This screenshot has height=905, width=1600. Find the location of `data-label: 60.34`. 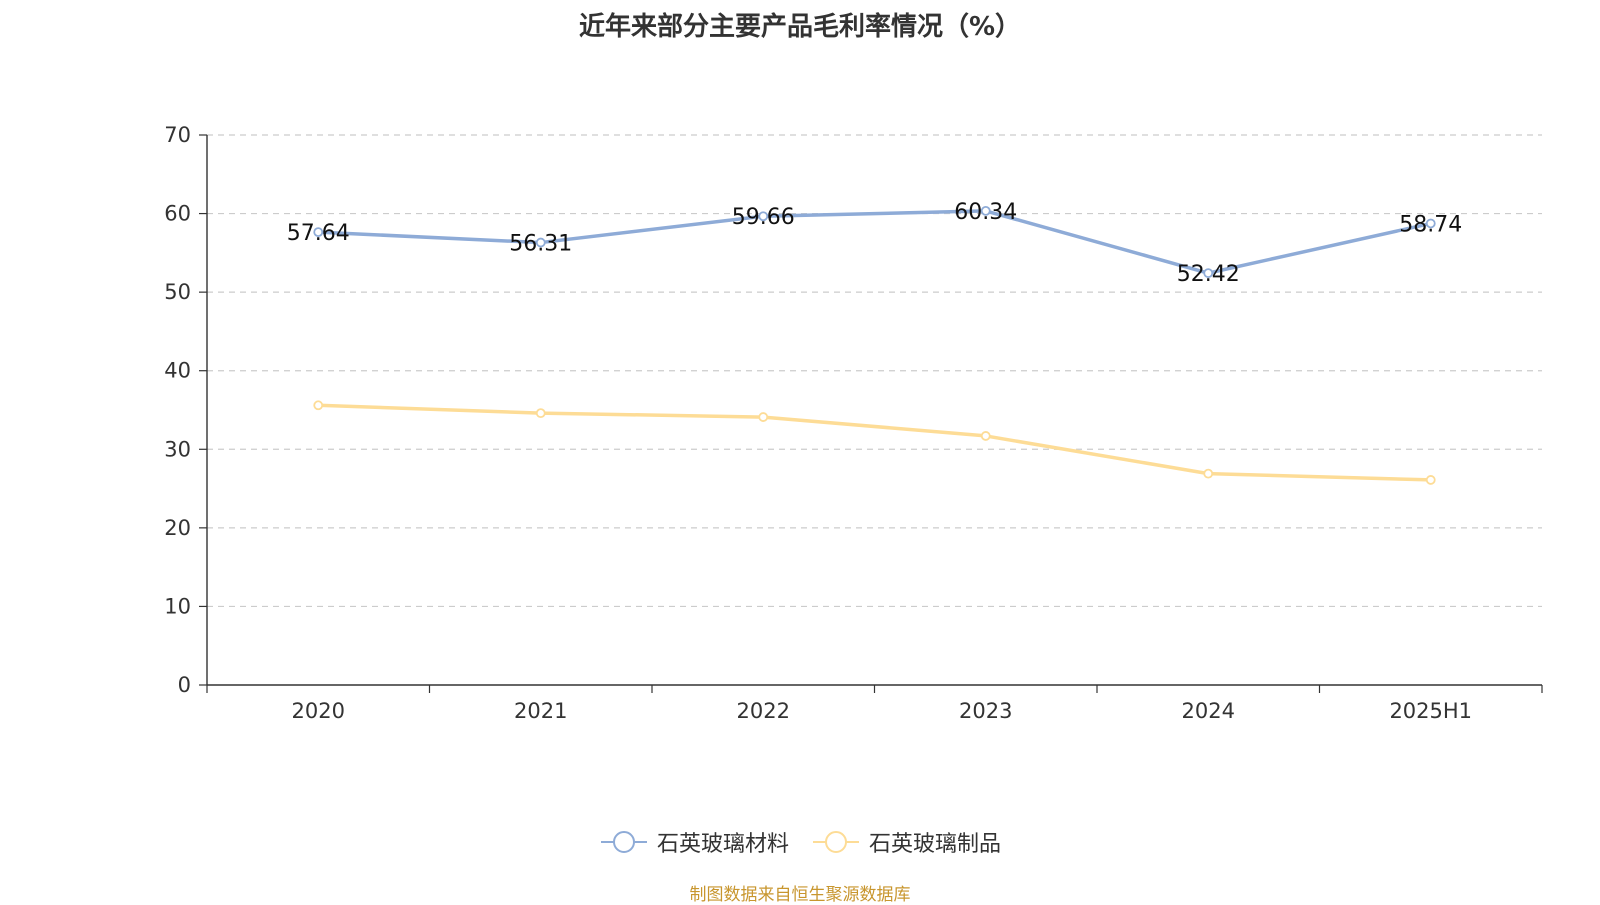

data-label: 60.34 is located at coordinates (985, 212).